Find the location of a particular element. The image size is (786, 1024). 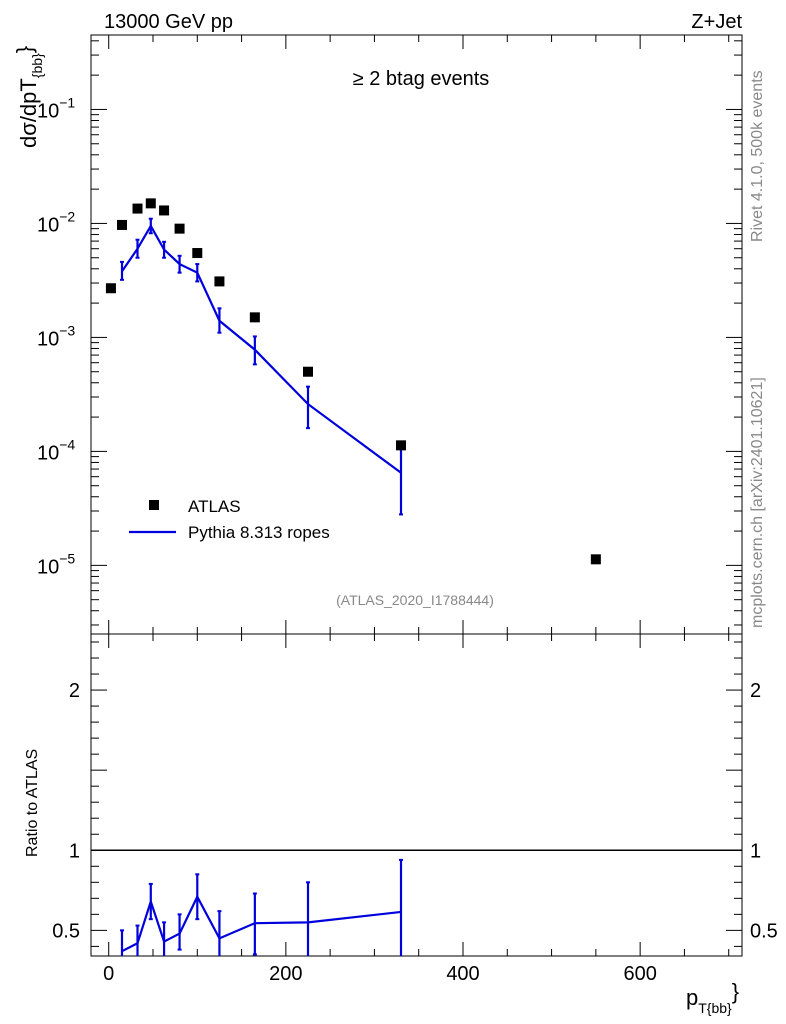

y-tick-label: 10⁻⁵ is located at coordinates (56, 564).